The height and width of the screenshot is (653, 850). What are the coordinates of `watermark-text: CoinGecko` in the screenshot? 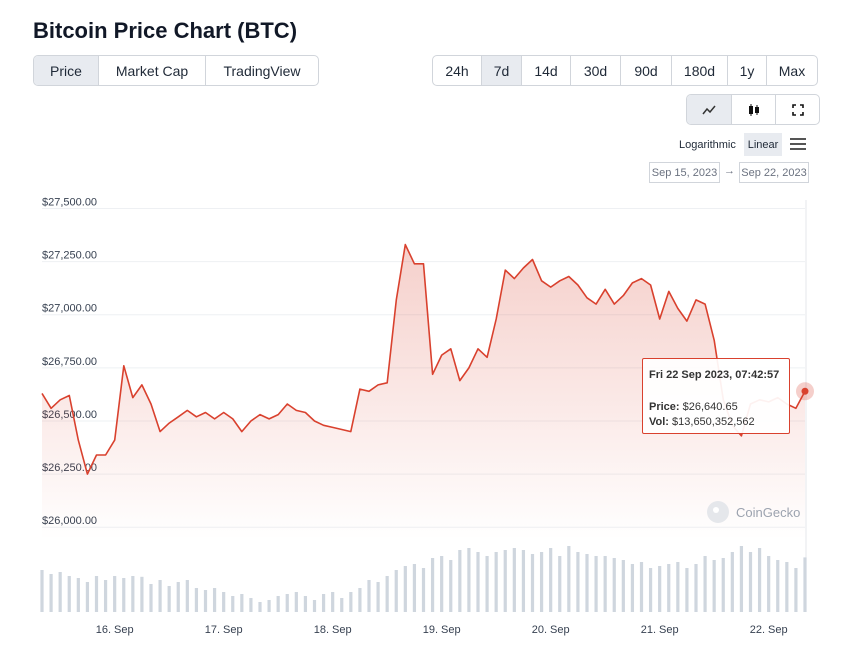 It's located at (768, 512).